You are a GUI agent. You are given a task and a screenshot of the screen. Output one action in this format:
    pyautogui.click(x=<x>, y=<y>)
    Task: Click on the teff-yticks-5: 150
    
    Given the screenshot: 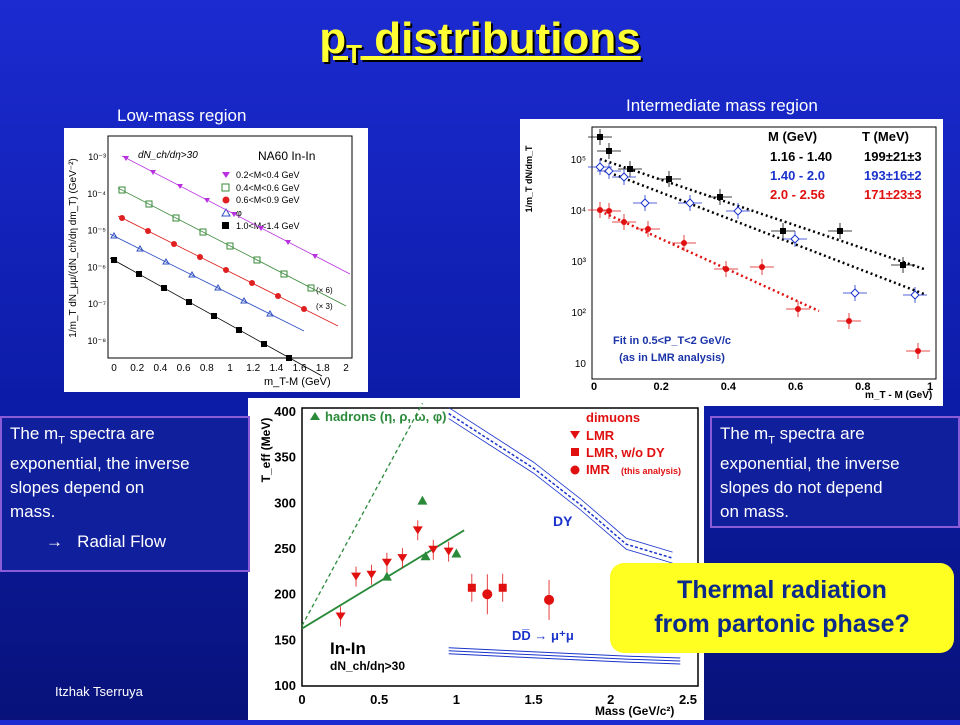 What is the action you would take?
    pyautogui.click(x=285, y=639)
    